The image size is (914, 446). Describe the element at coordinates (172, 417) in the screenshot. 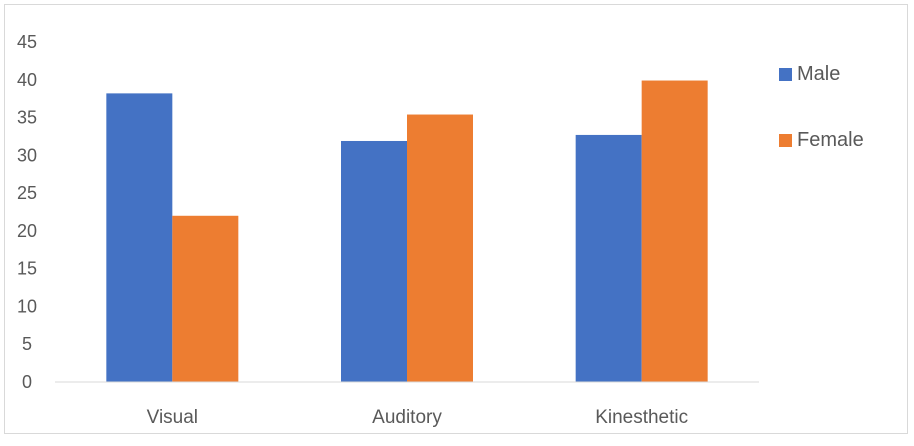

I see `x-category-label: Visual` at that location.